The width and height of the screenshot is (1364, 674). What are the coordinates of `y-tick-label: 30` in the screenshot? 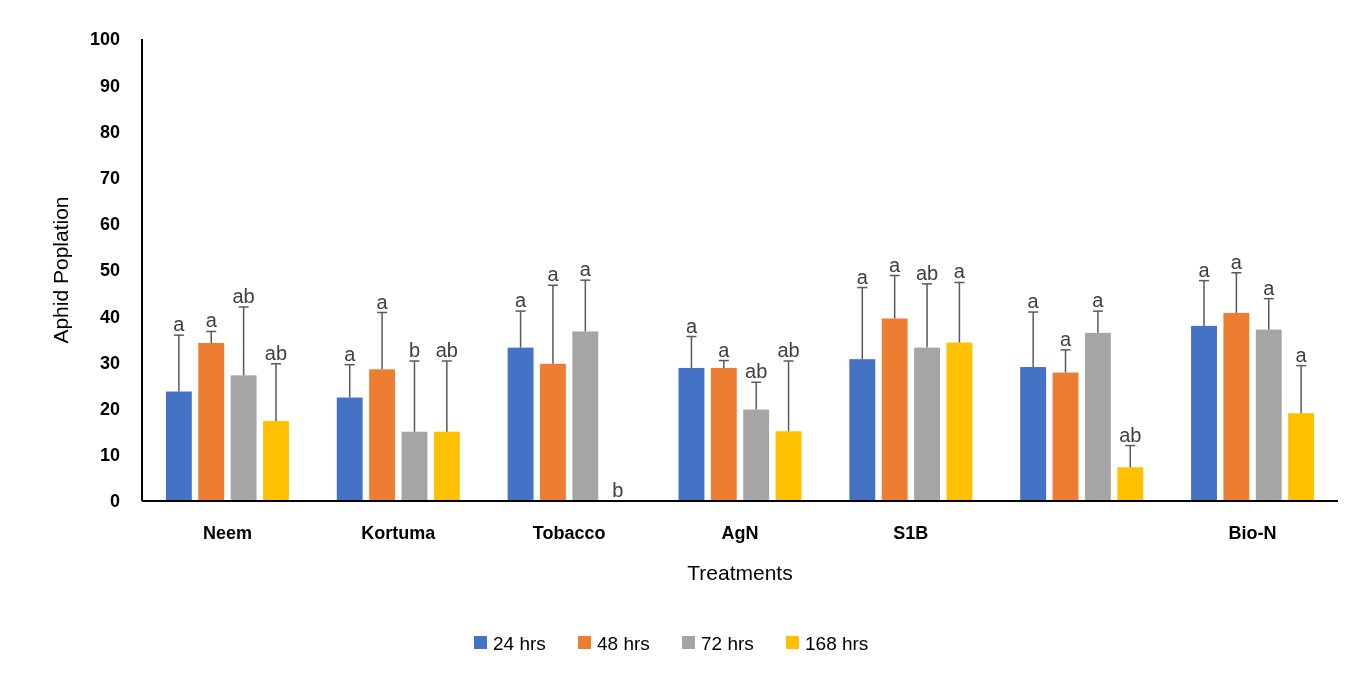 It's located at (109, 362).